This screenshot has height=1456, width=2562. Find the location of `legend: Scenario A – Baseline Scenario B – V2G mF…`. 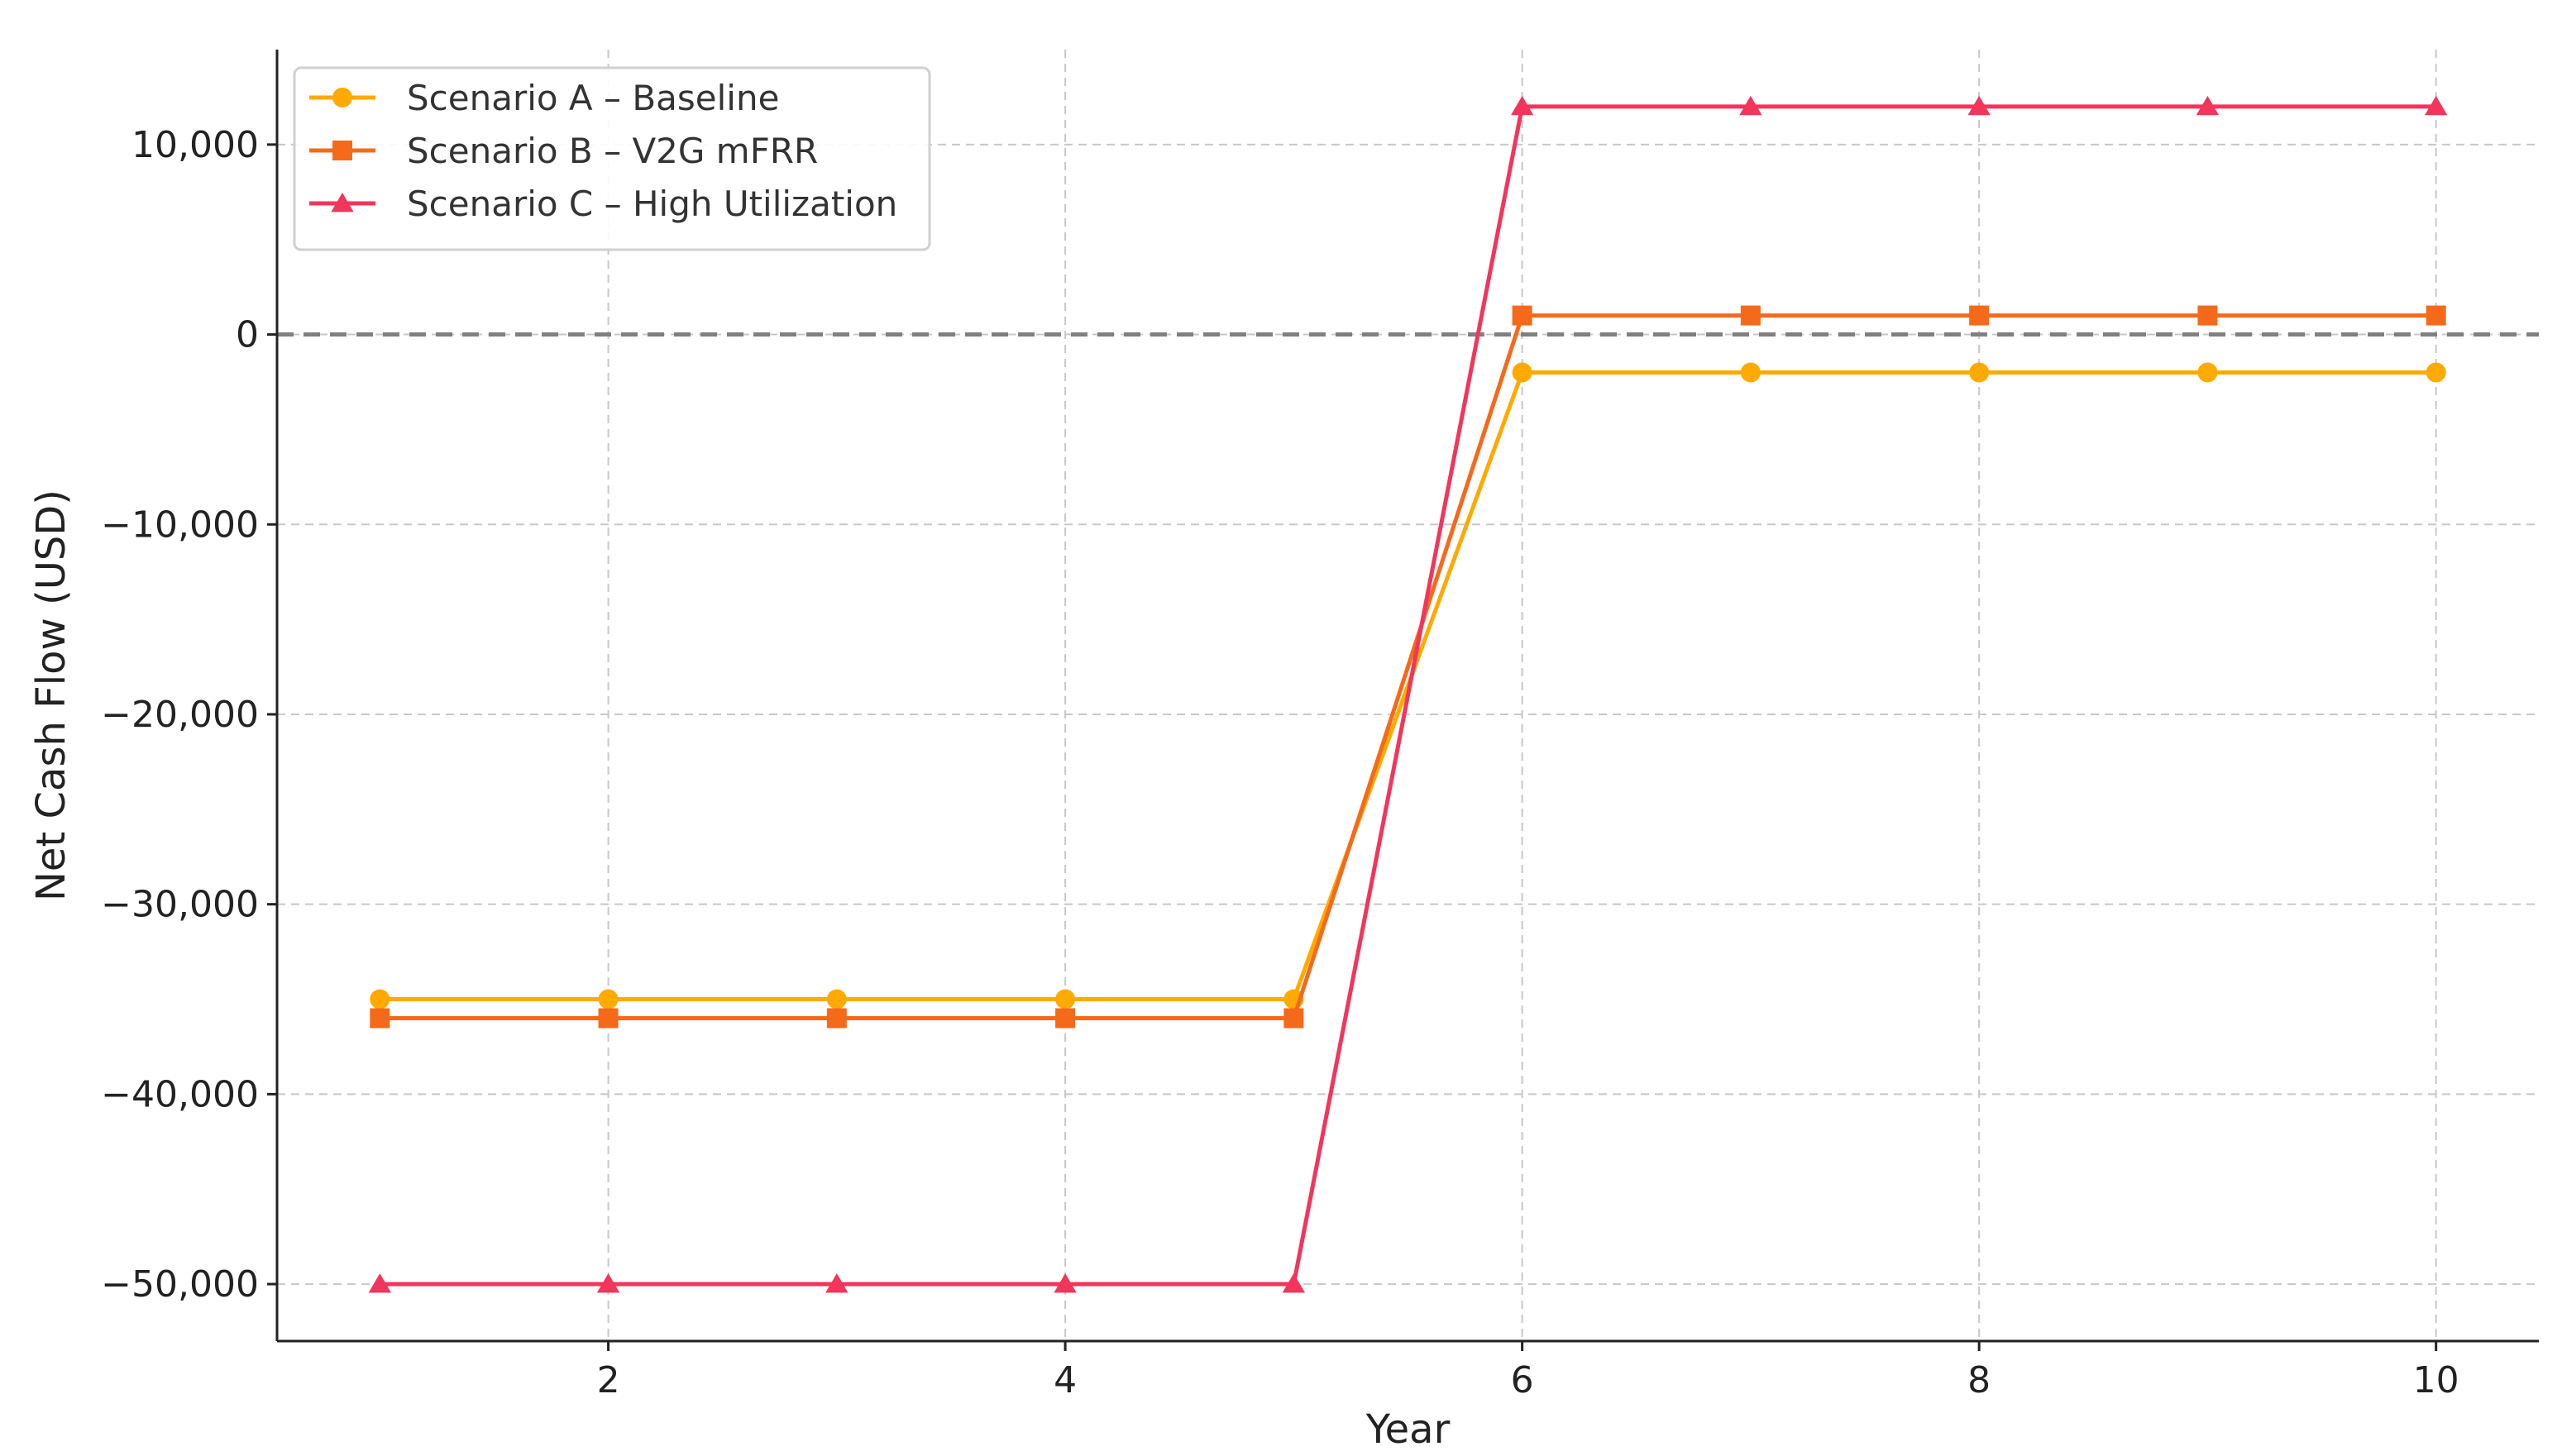

legend: Scenario A – Baseline Scenario B – V2G mF… is located at coordinates (612, 158).